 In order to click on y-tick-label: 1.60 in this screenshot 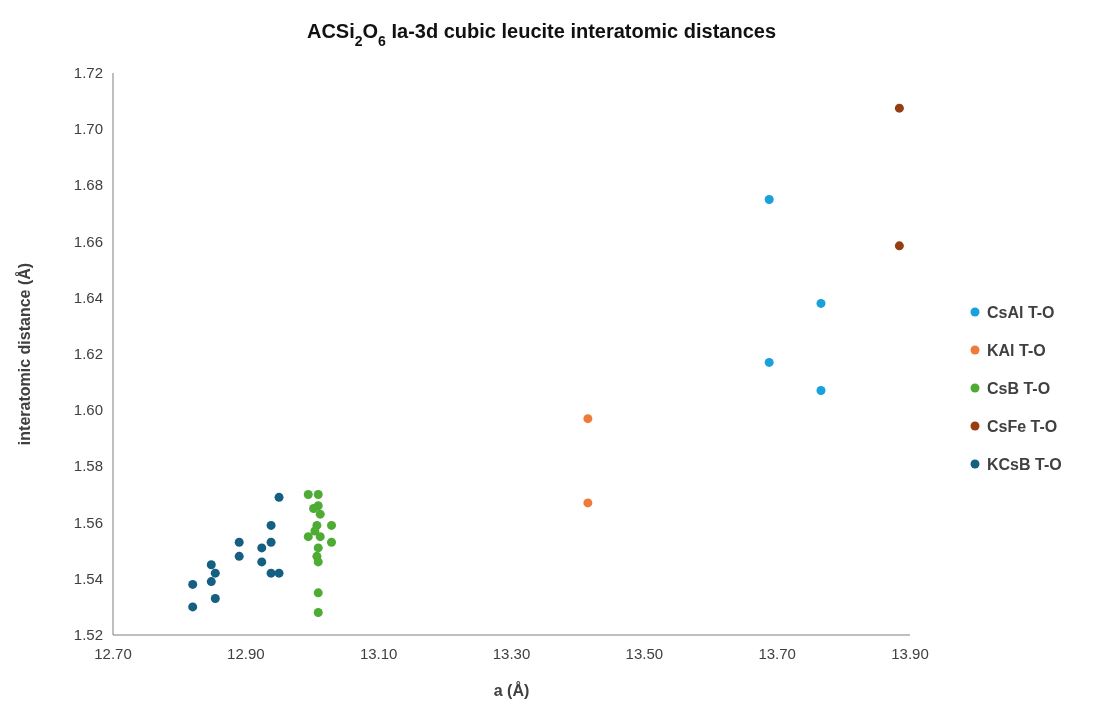, I will do `click(88, 410)`.